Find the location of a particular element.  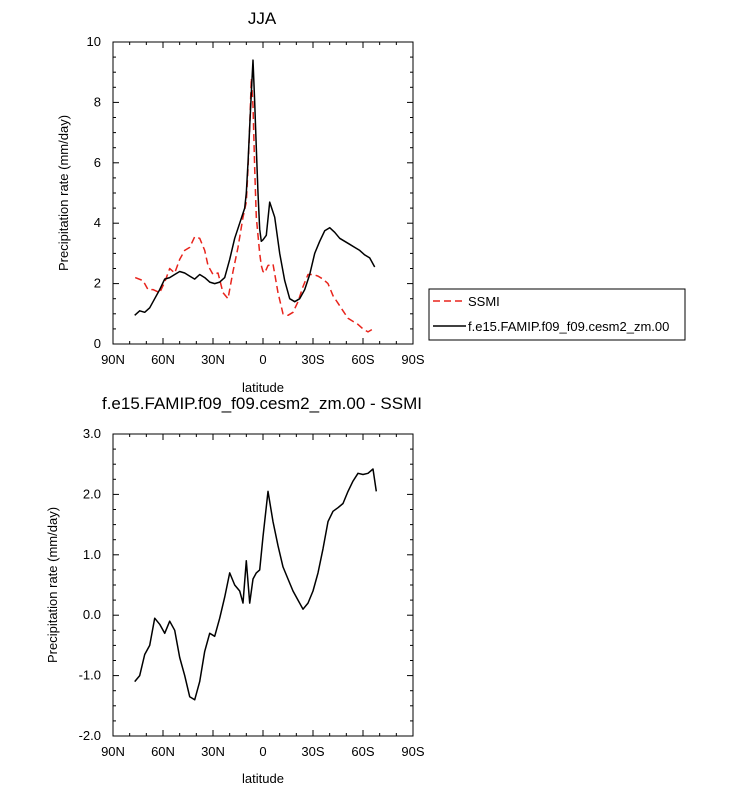

series-line-difference is located at coordinates (256, 584).